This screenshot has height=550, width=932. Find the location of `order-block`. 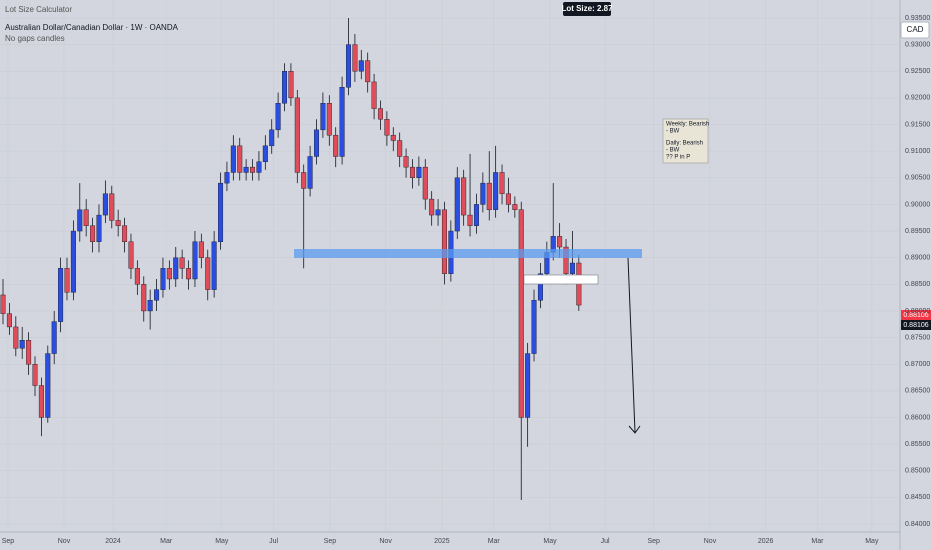

order-block is located at coordinates (561, 279).